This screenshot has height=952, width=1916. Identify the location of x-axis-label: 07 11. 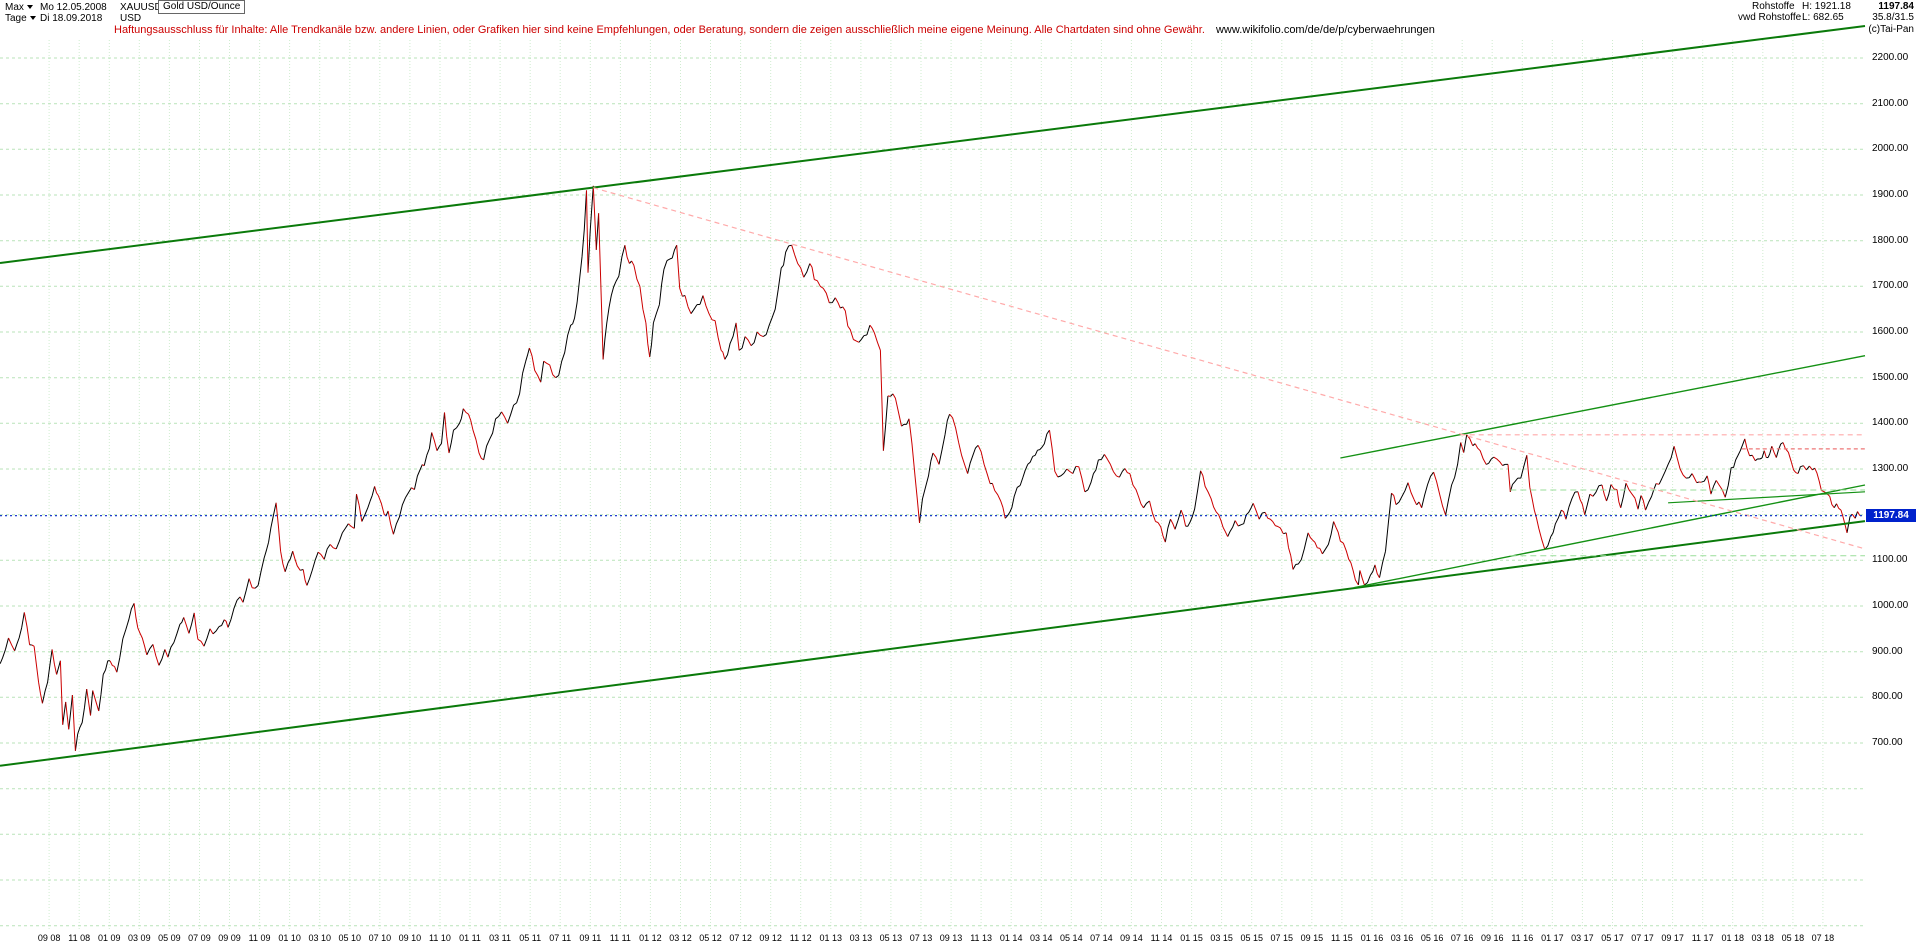
(560, 938).